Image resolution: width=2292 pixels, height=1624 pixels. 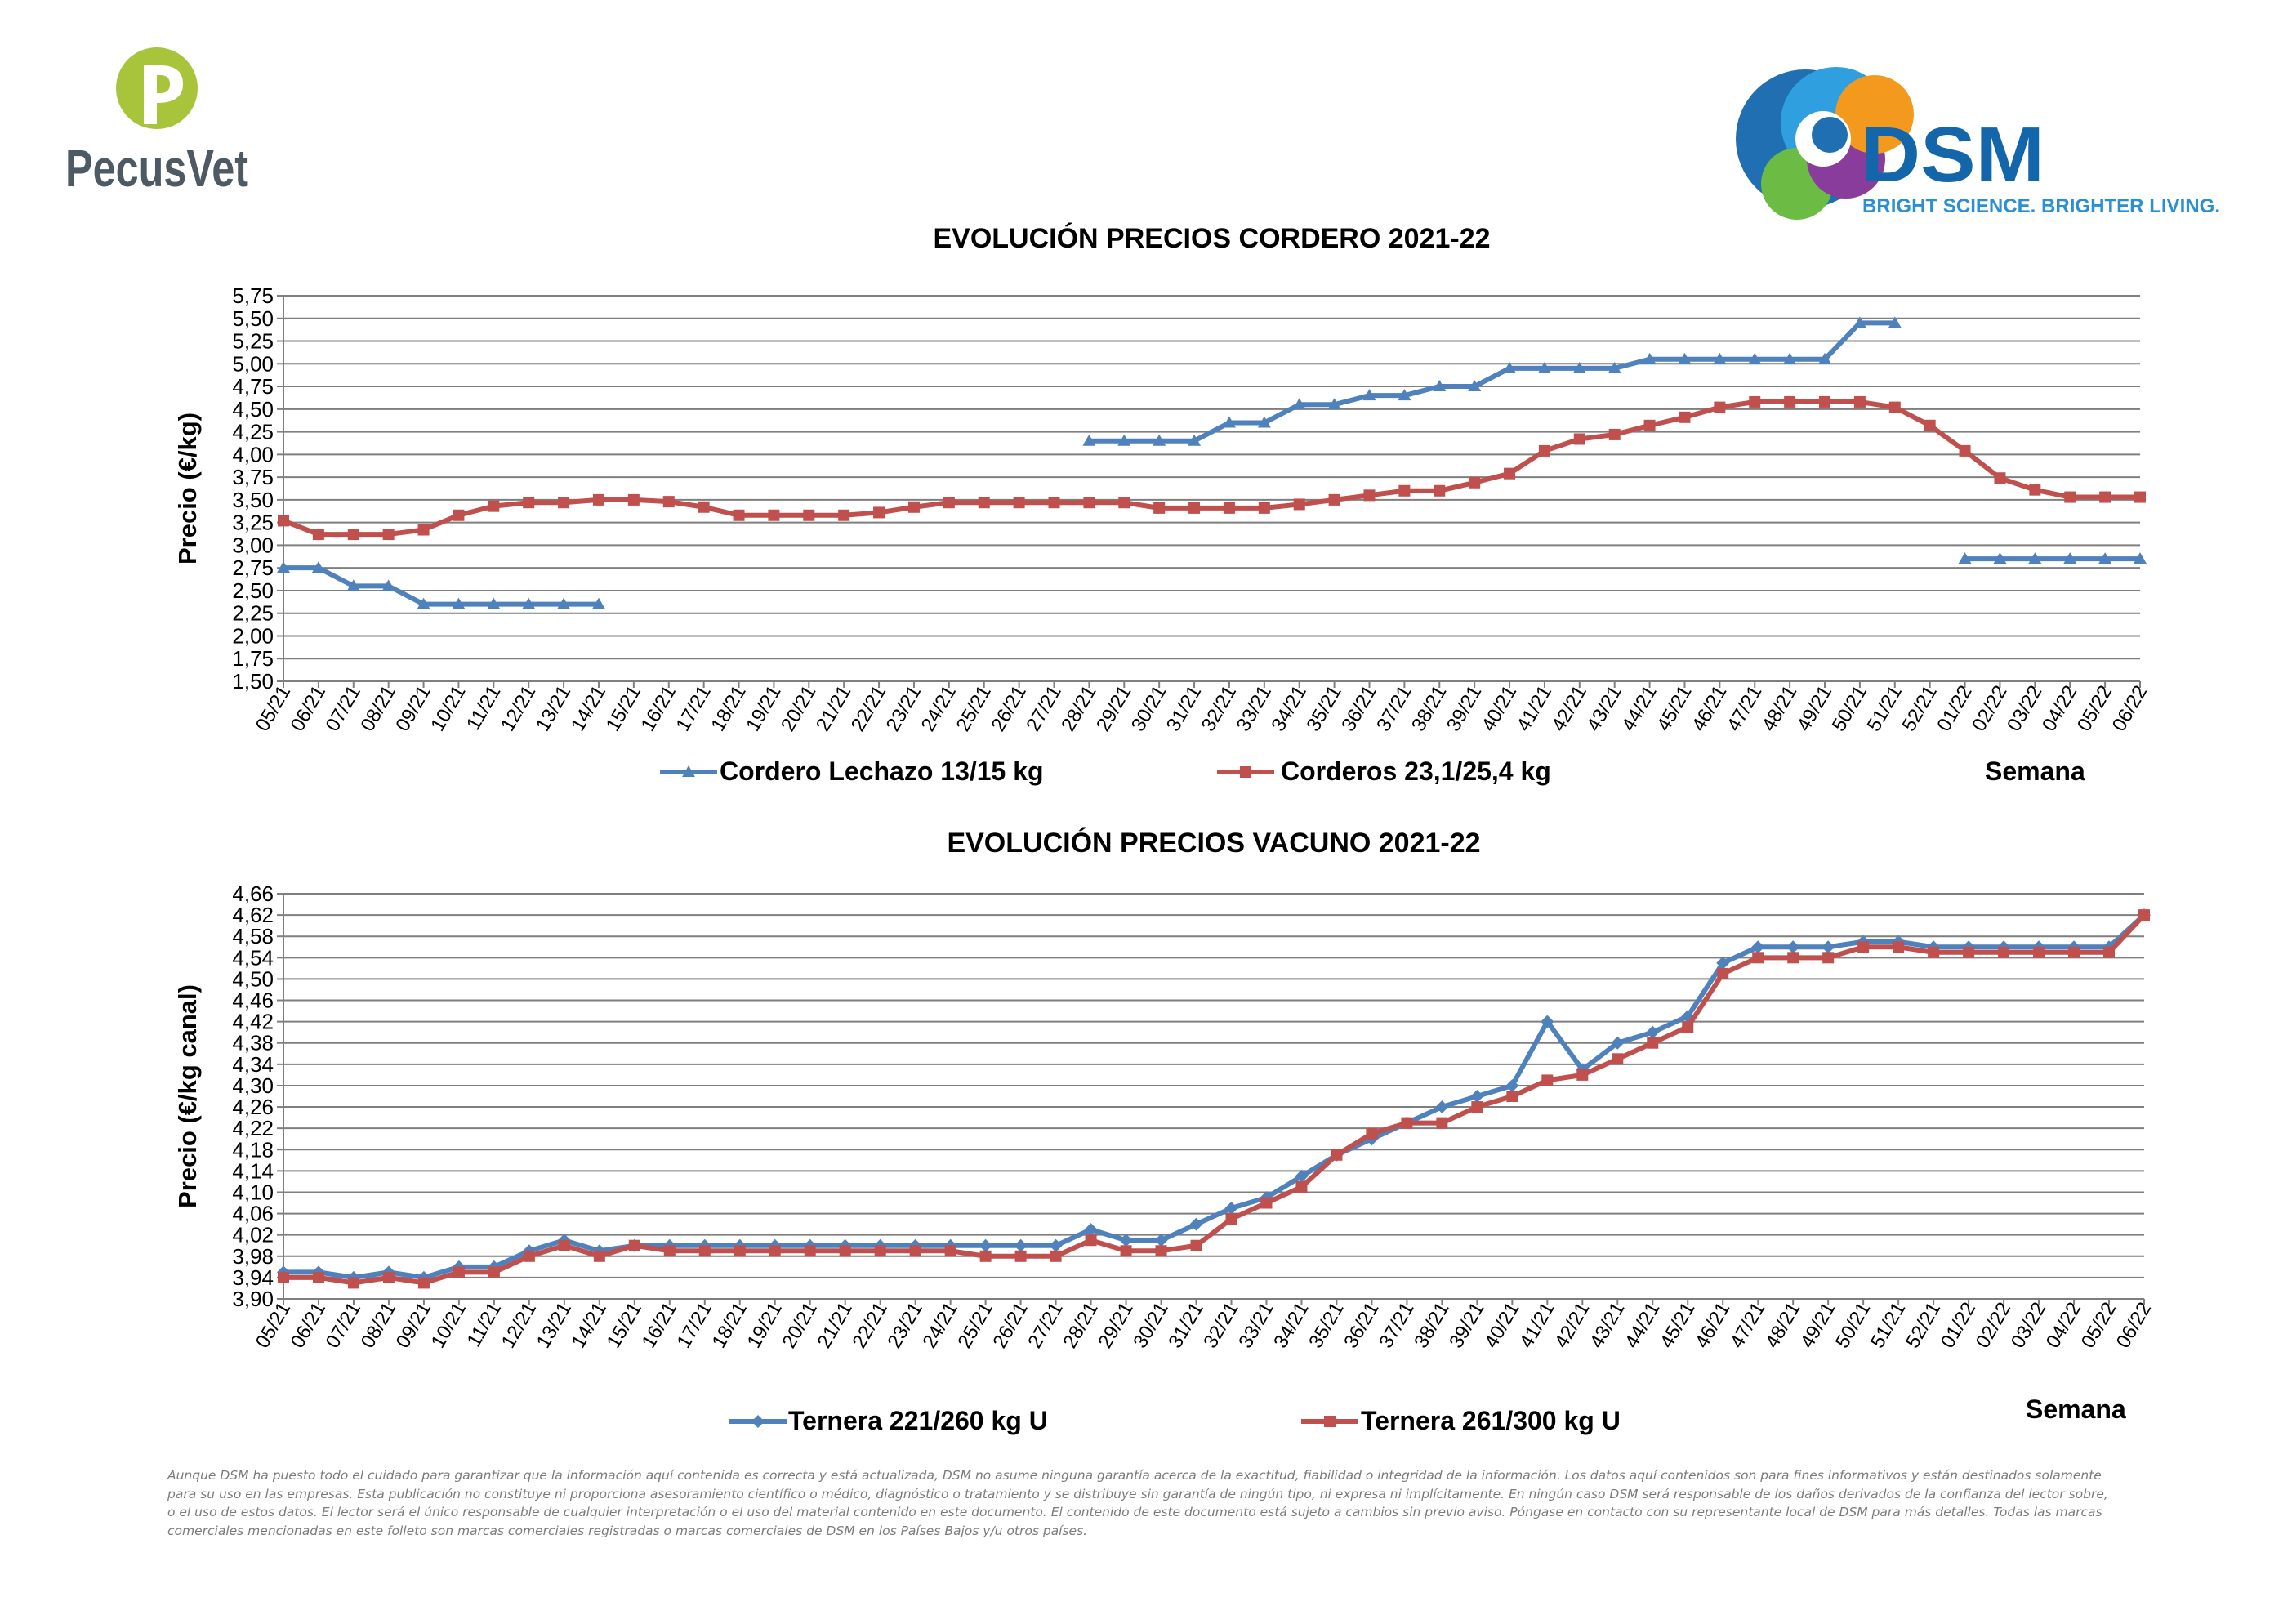 What do you see at coordinates (413, 1326) in the screenshot?
I see `x-tick-label: 09/21` at bounding box center [413, 1326].